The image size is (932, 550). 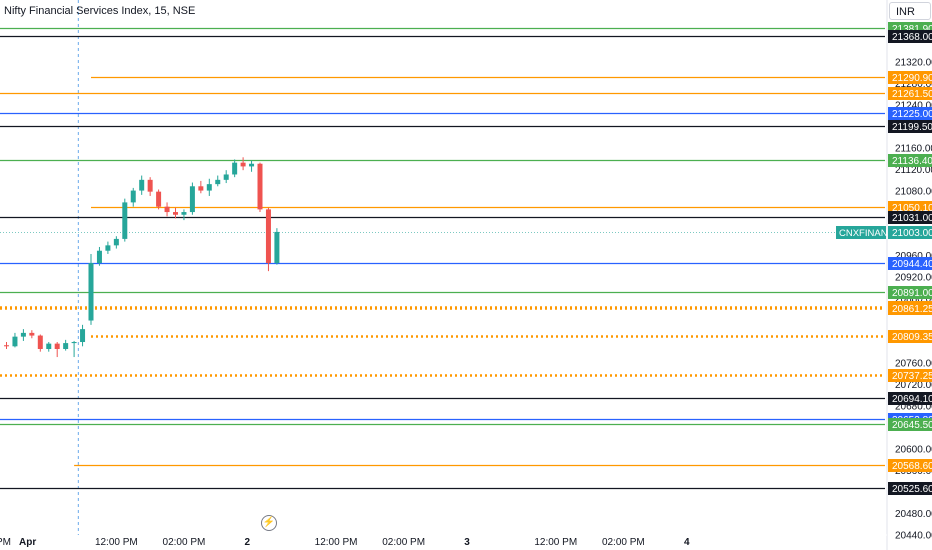 I want to click on price-tick-label: 20720.00, so click(x=913, y=385).